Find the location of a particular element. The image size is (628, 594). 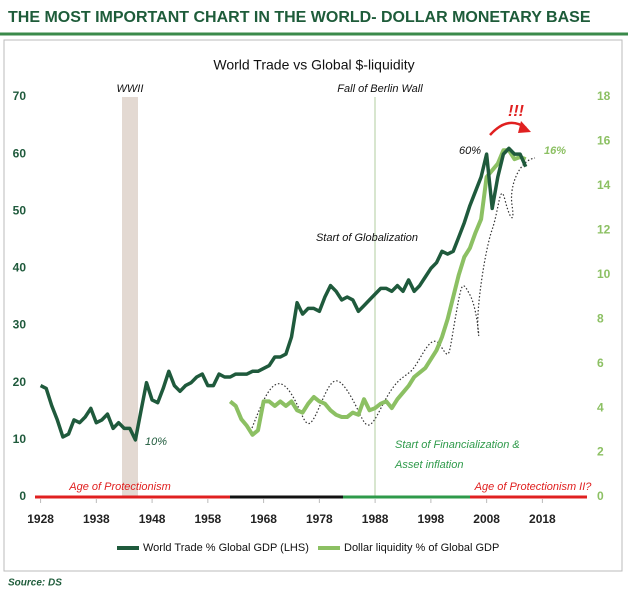

annotation: WWII is located at coordinates (130, 89).